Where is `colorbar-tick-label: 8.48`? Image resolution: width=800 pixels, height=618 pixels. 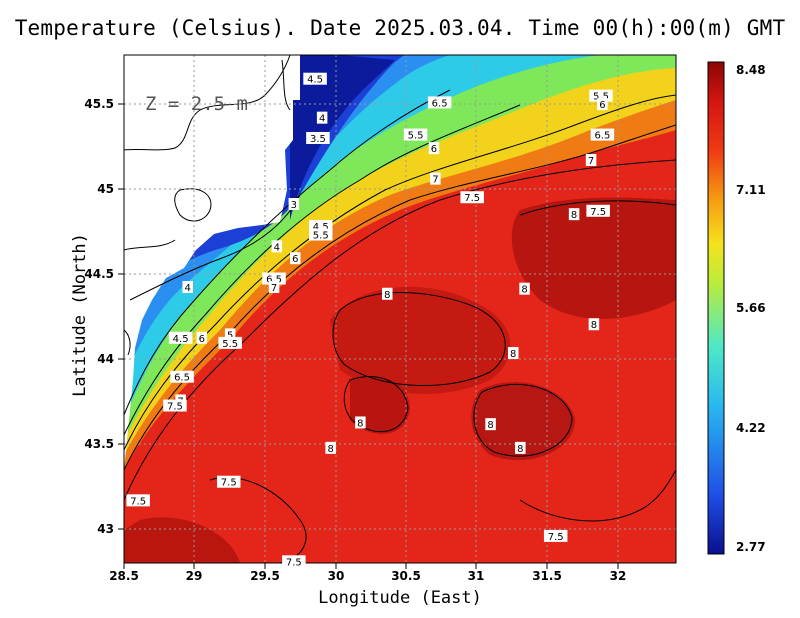
colorbar-tick-label: 8.48 is located at coordinates (751, 70).